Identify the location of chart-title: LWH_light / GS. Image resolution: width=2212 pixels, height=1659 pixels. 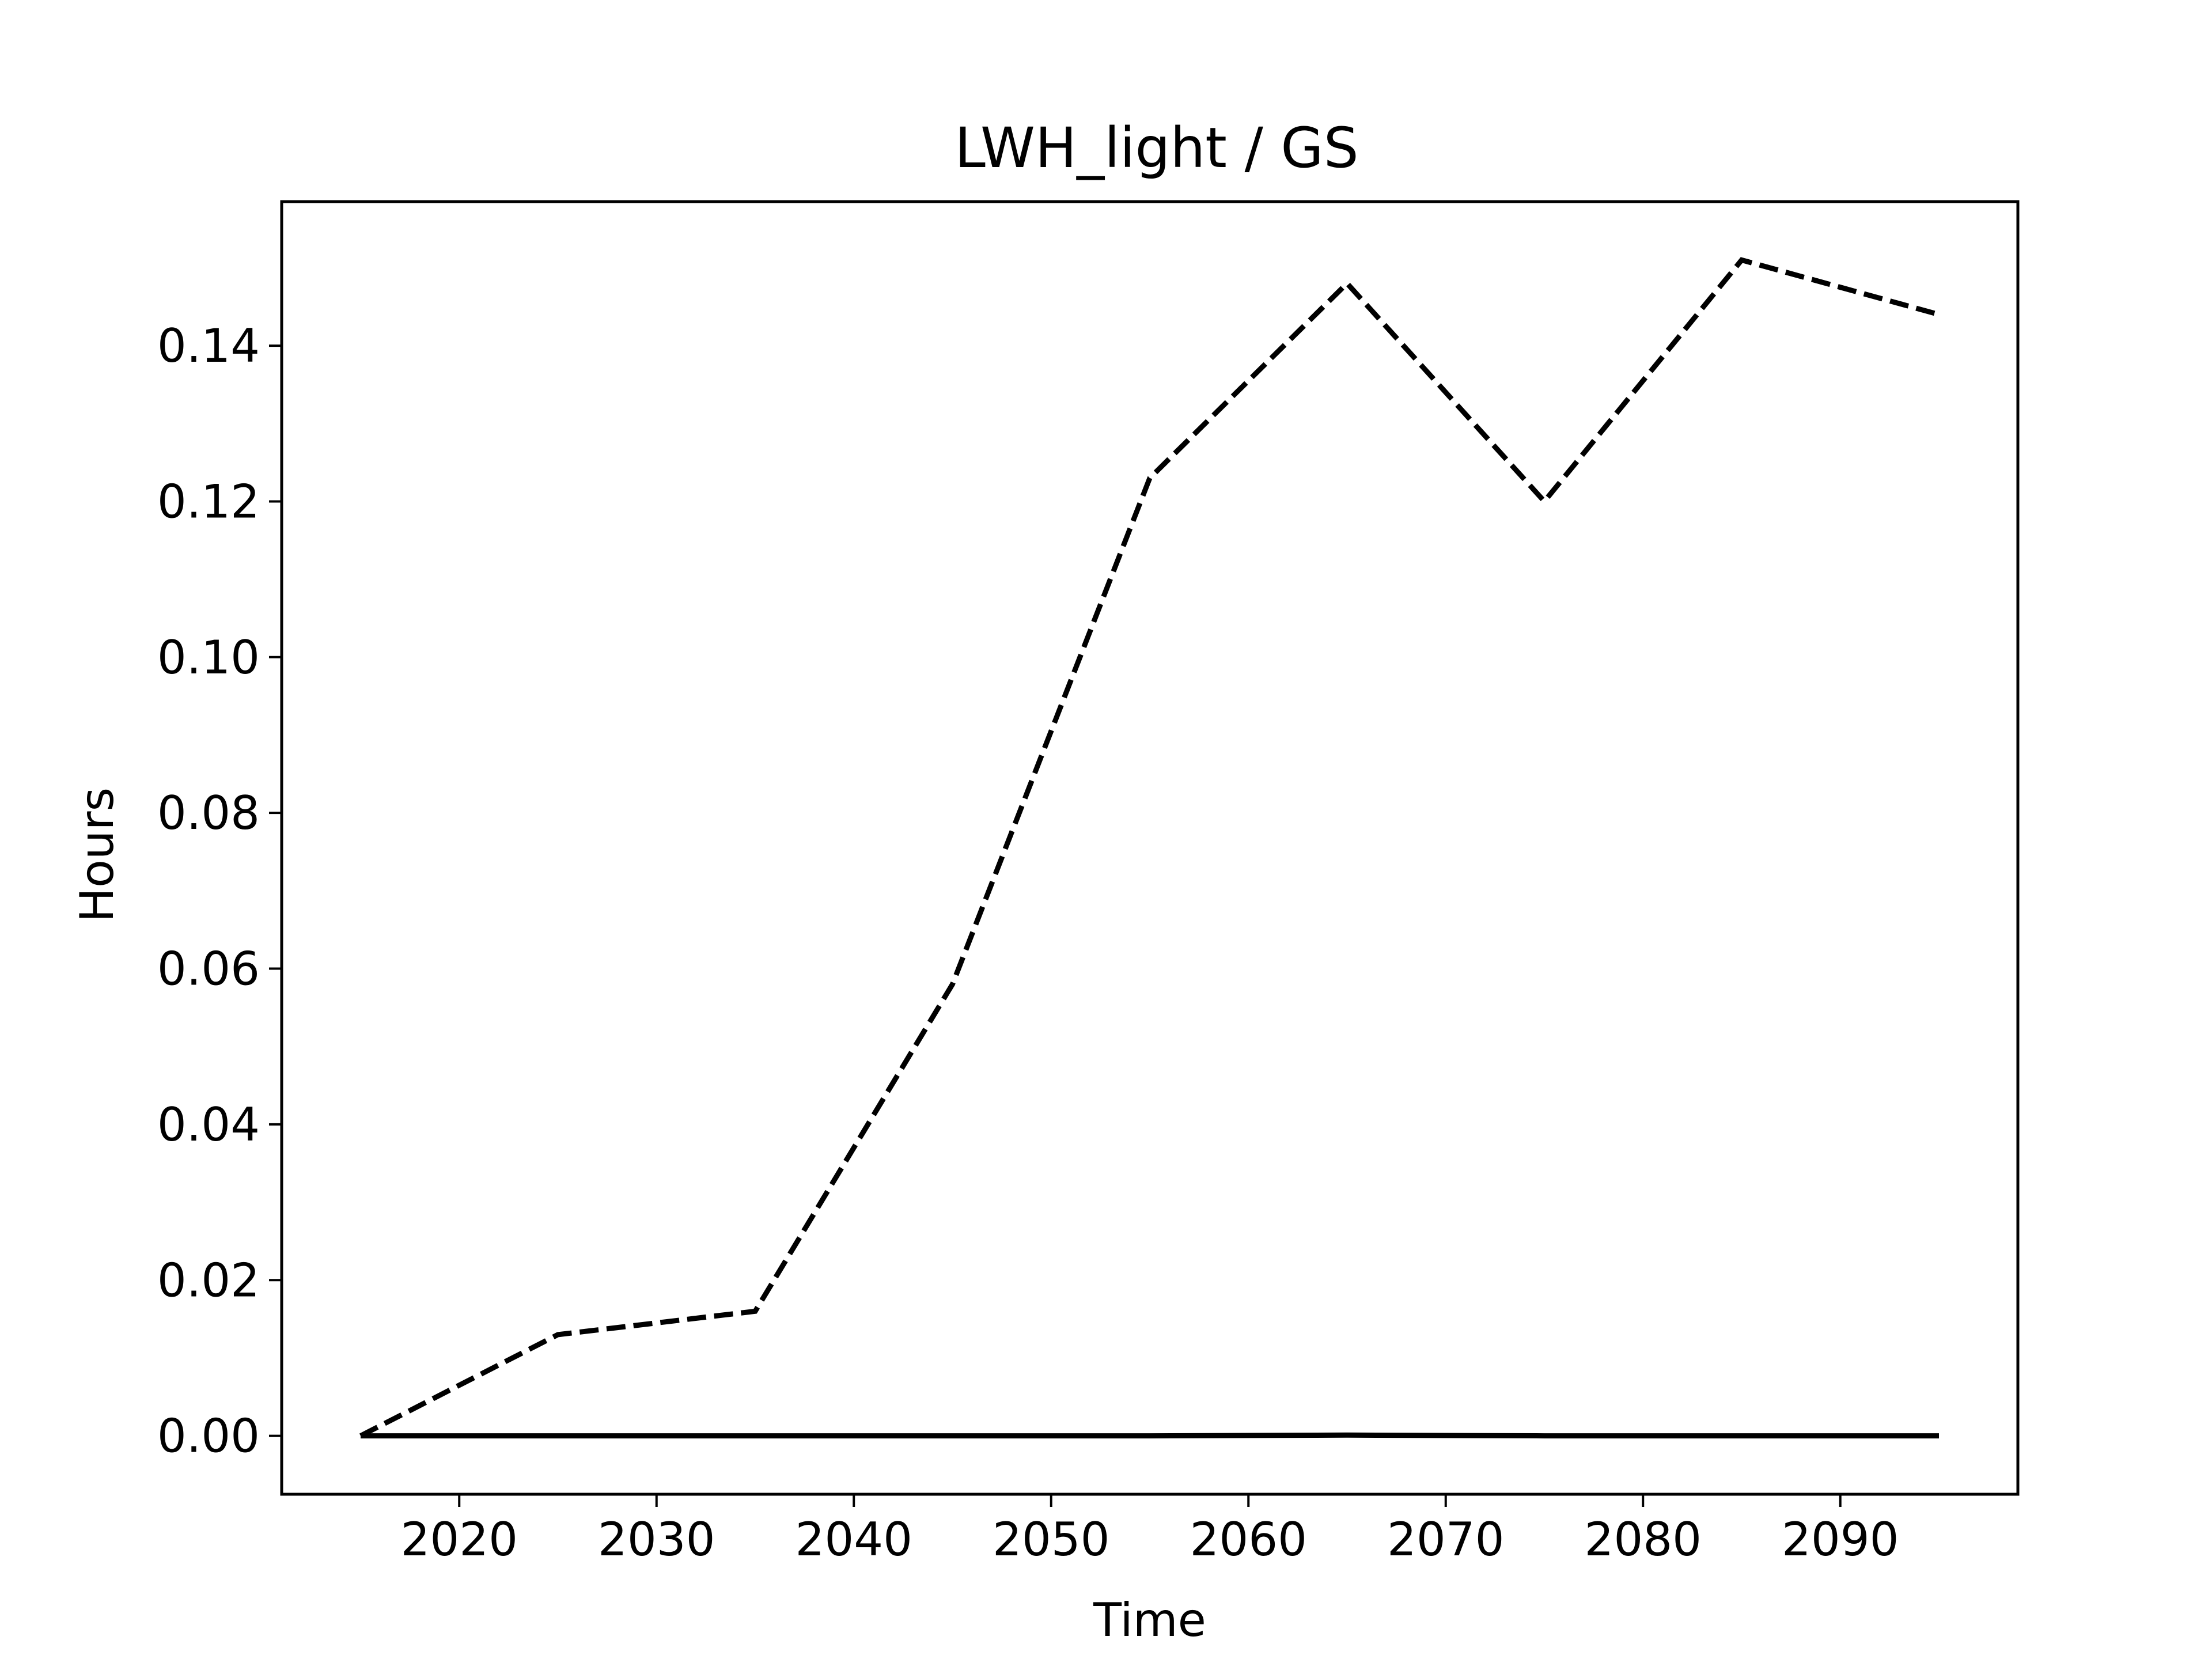
(1156, 148).